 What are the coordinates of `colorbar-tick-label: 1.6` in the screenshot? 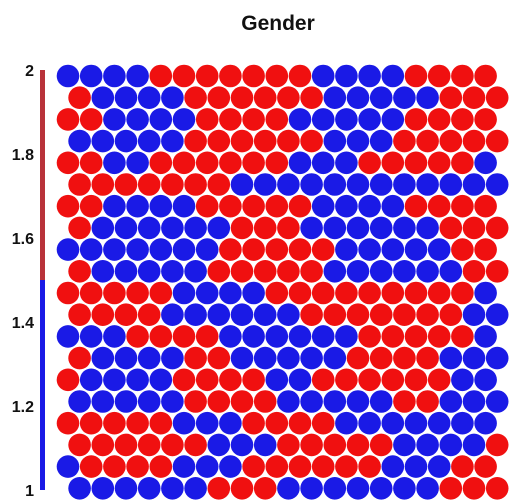 It's located at (23, 239).